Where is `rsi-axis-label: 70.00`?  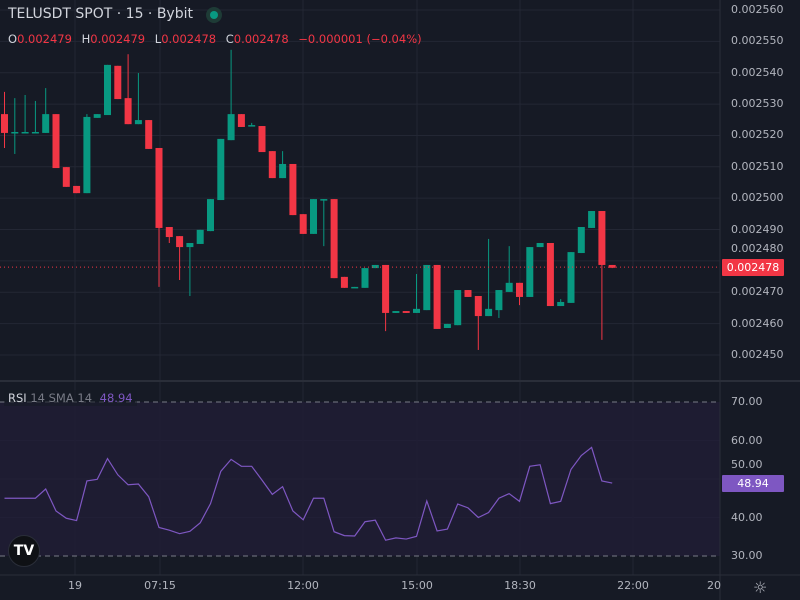
rsi-axis-label: 70.00 is located at coordinates (747, 401).